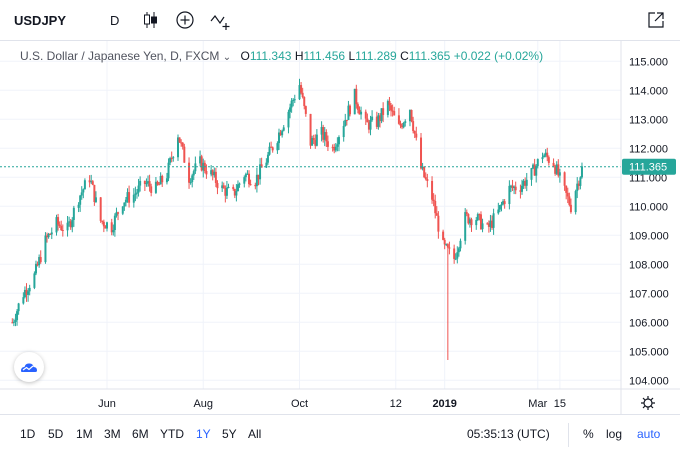 Image resolution: width=680 pixels, height=459 pixels. What do you see at coordinates (115, 20) in the screenshot?
I see `interval-button: D` at bounding box center [115, 20].